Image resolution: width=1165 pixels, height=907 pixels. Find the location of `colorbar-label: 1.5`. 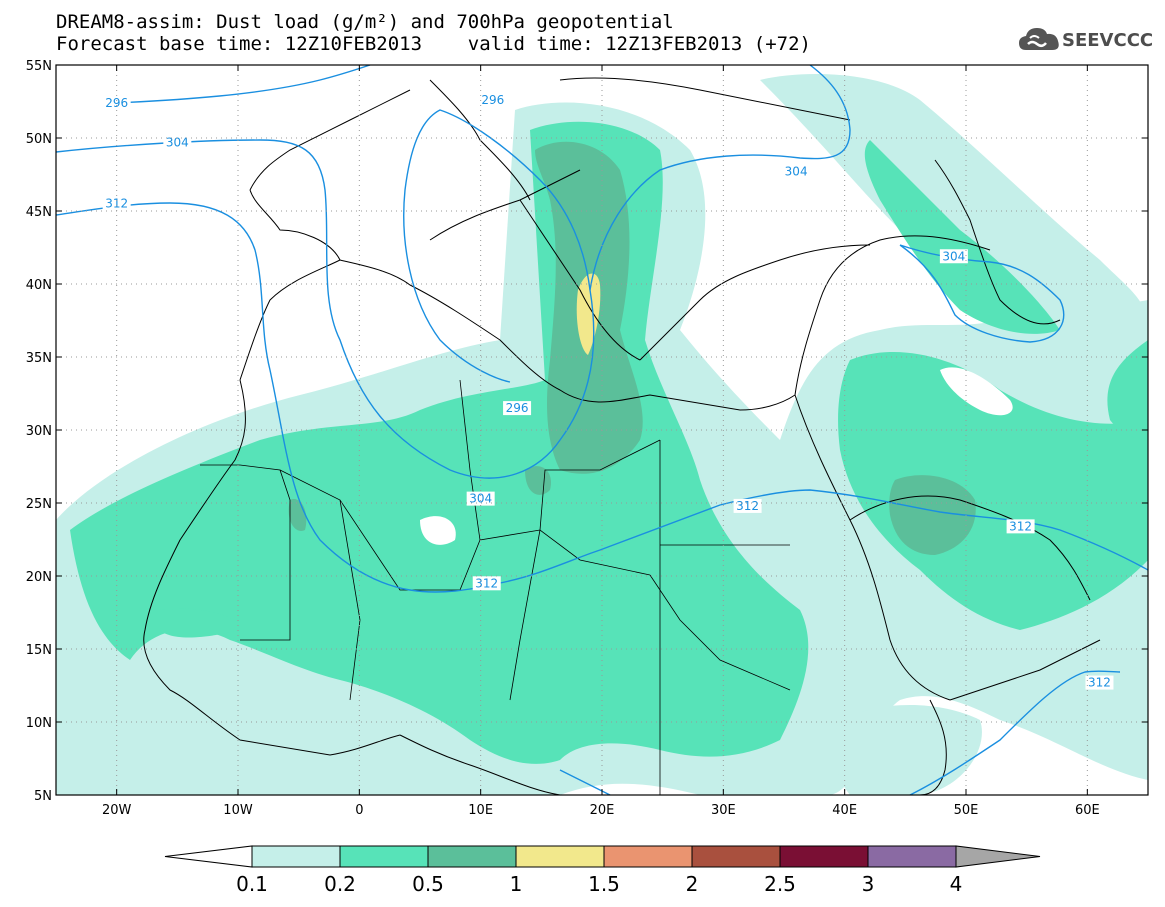

colorbar-label: 1.5 is located at coordinates (604, 884).